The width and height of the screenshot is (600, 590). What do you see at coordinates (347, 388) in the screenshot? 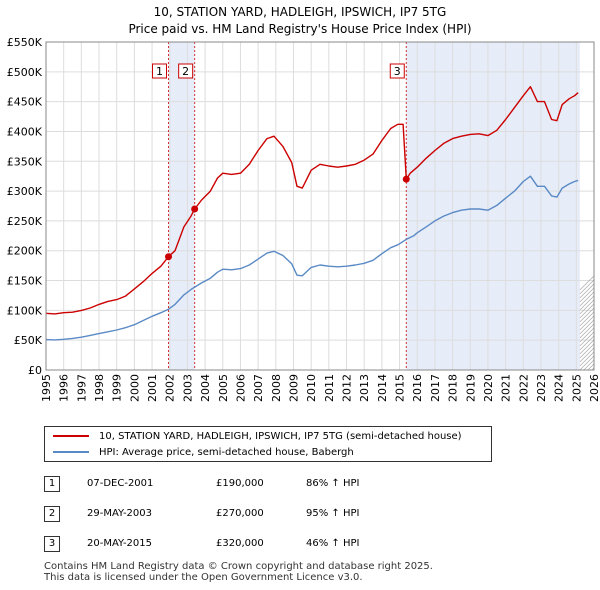
I see `x-tick-label: 2012` at bounding box center [347, 388].